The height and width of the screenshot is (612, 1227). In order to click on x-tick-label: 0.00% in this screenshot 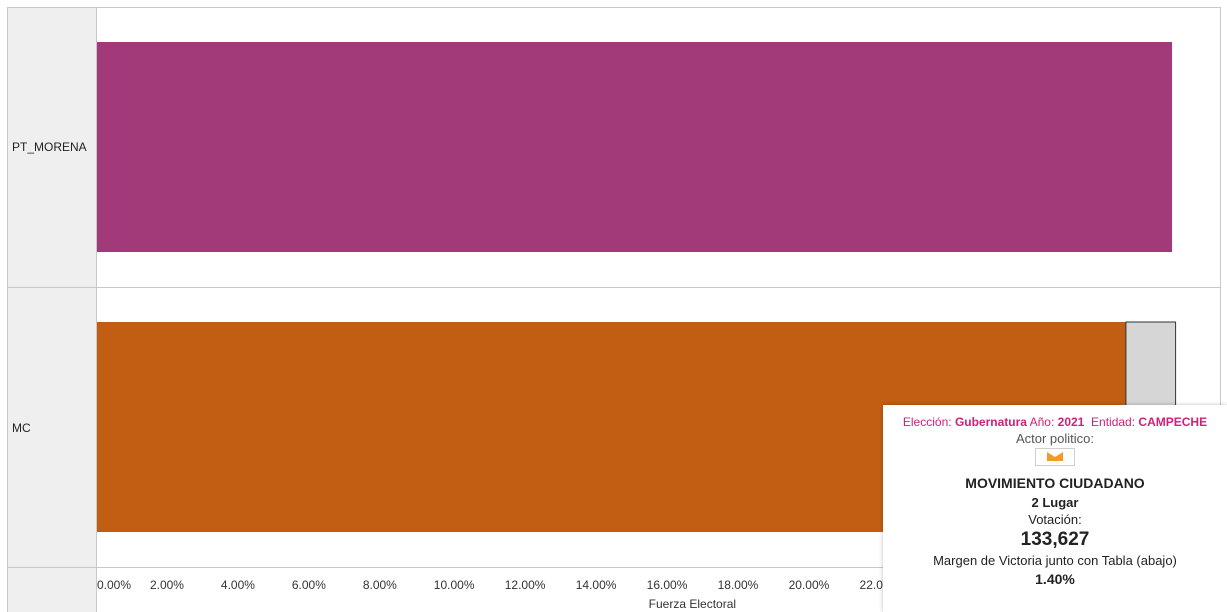, I will do `click(114, 585)`.